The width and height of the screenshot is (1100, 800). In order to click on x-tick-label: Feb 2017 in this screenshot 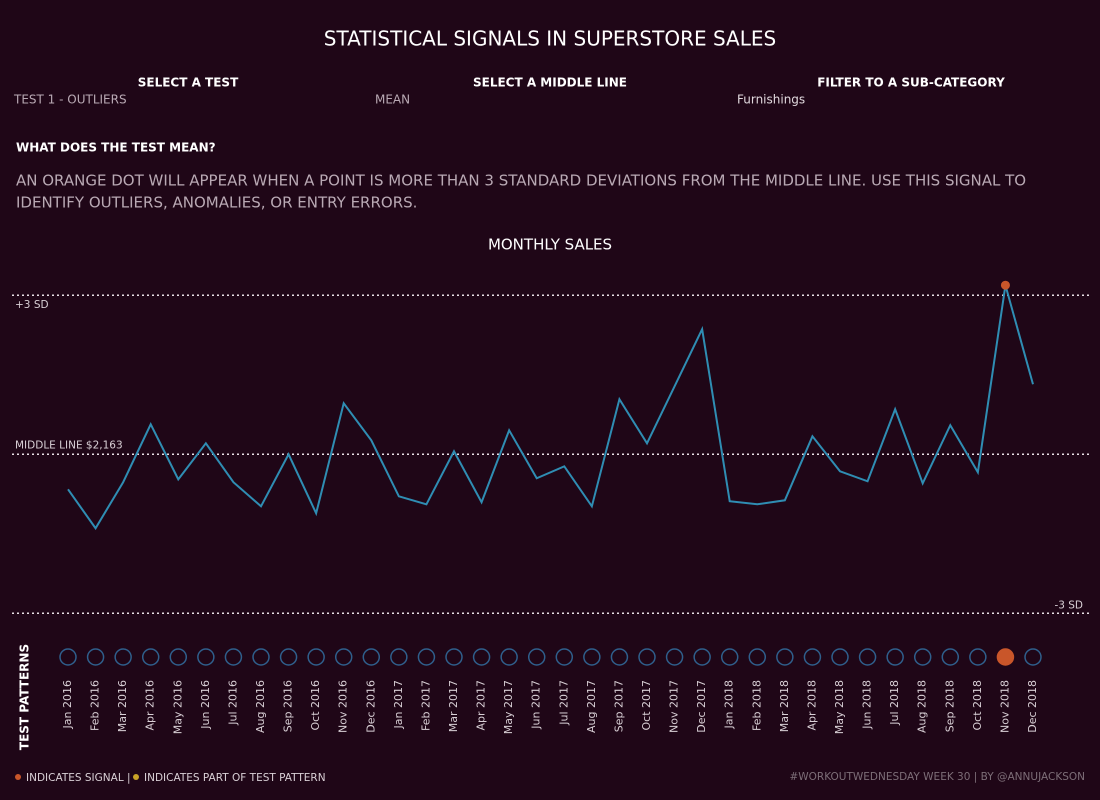, I will do `click(425, 705)`.